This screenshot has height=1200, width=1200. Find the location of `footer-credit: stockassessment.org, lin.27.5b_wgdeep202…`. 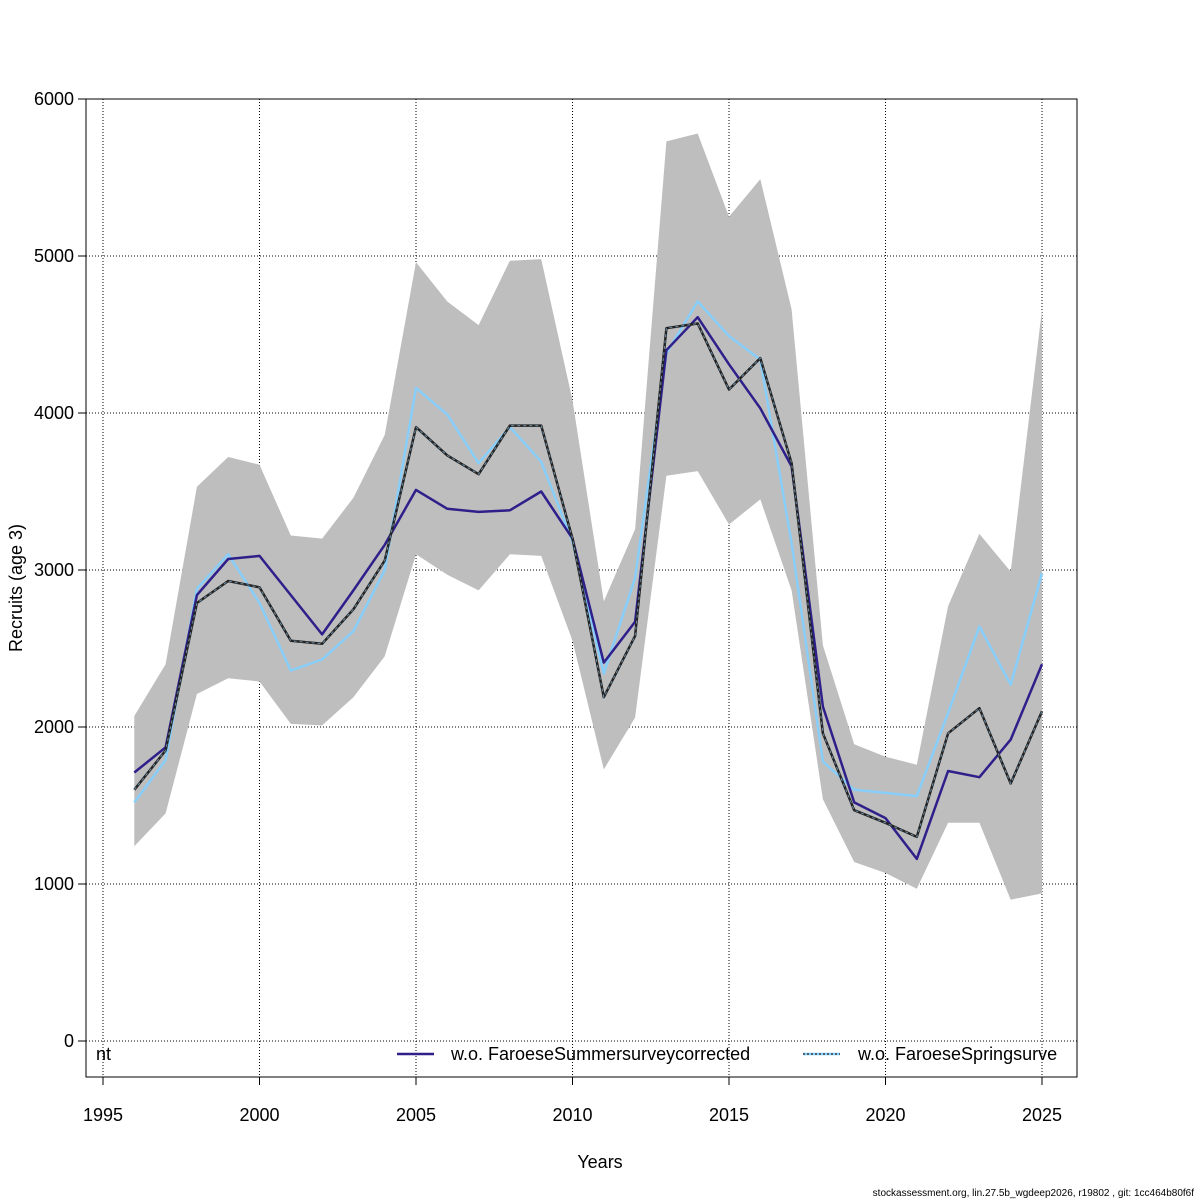

footer-credit: stockassessment.org, lin.27.5b_wgdeep202… is located at coordinates (1034, 1193).